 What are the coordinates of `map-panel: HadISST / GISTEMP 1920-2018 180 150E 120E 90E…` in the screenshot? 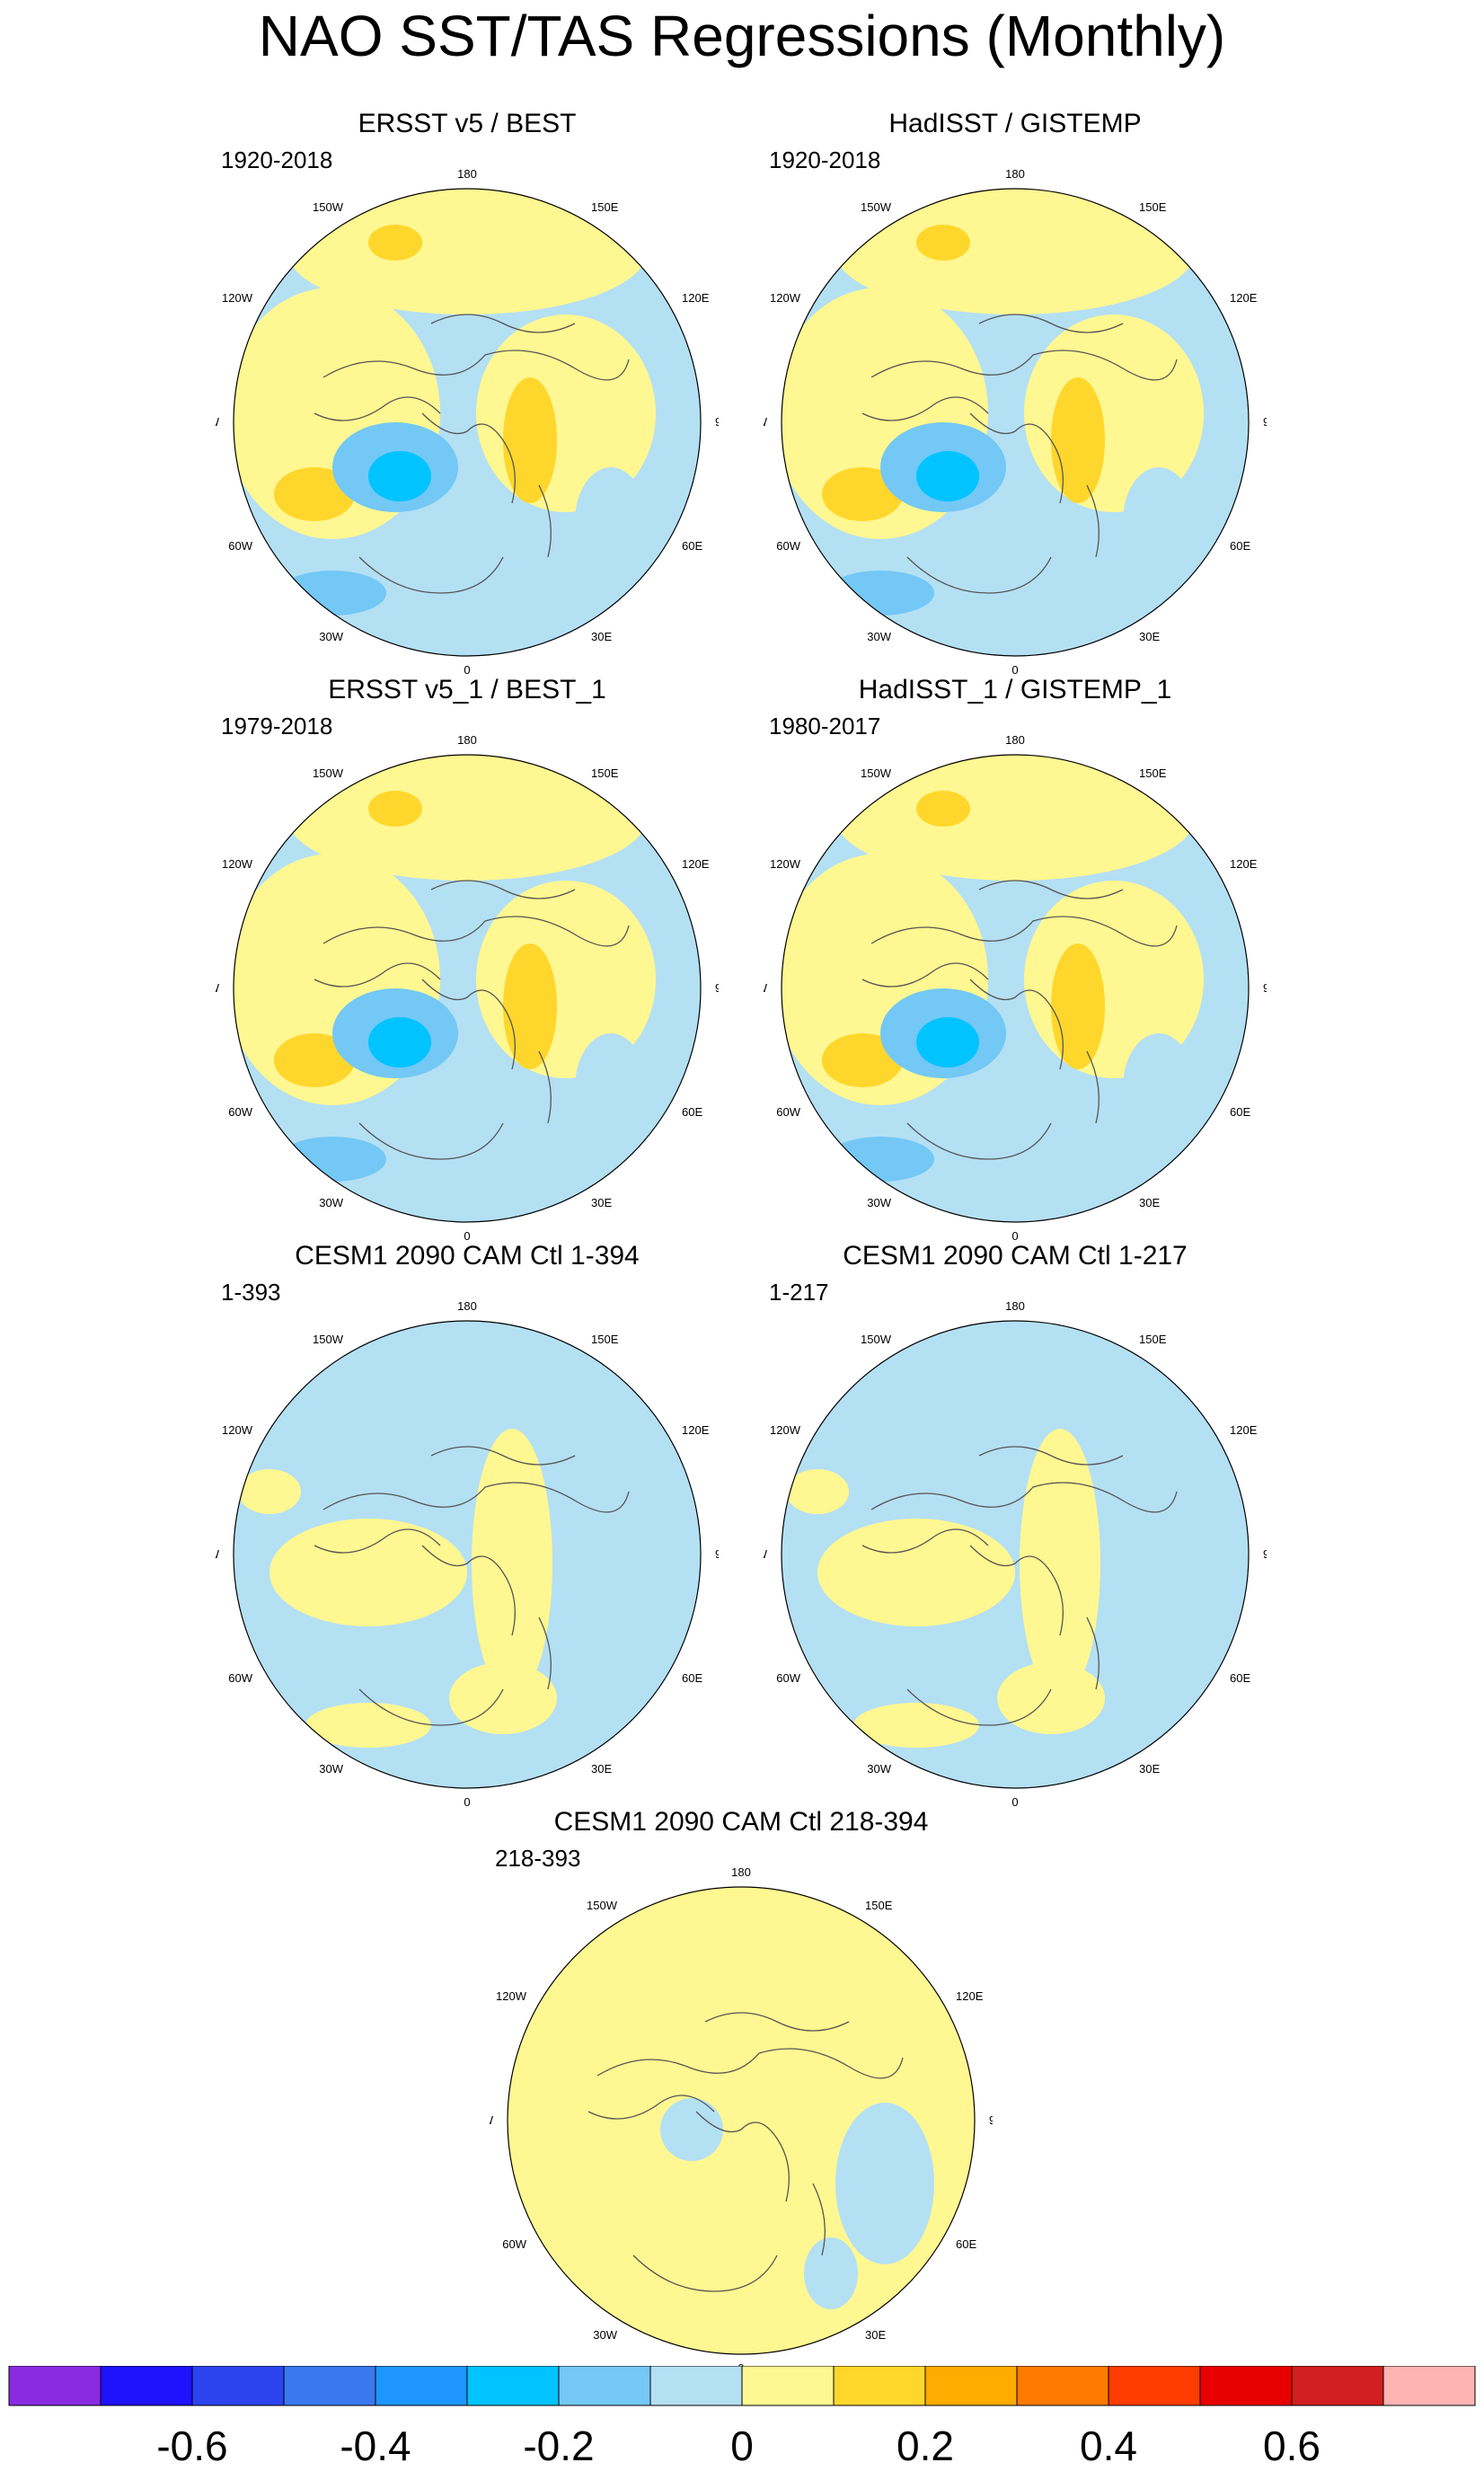 It's located at (1015, 392).